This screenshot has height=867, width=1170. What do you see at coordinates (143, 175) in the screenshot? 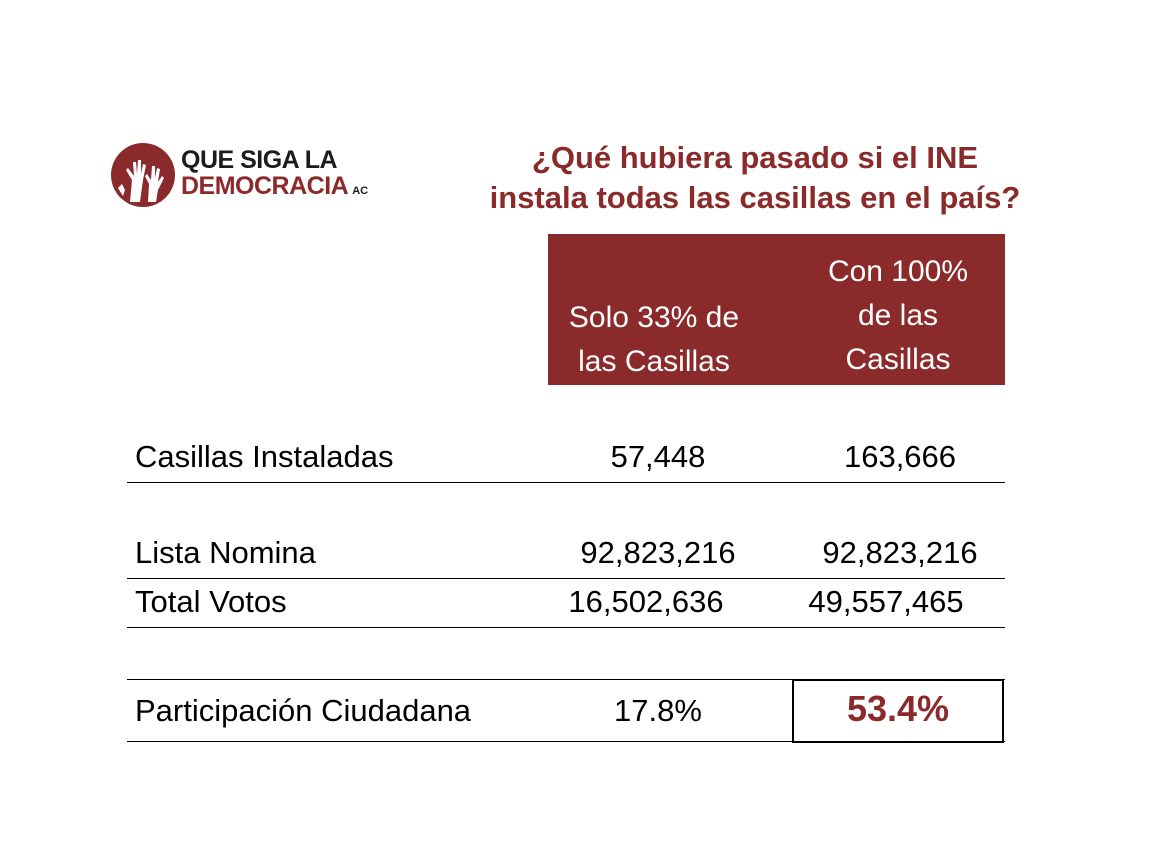
I see `raised-hands-logo-icon` at bounding box center [143, 175].